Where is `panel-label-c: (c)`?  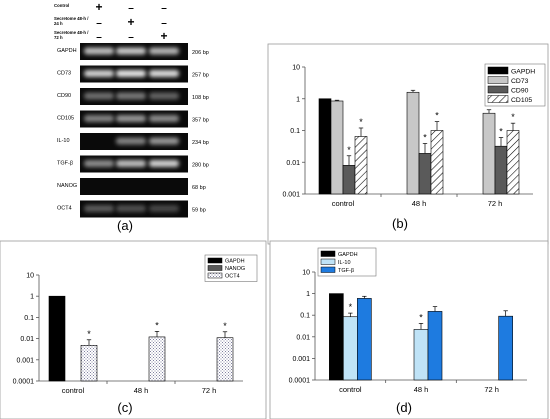 panel-label-c: (c) is located at coordinates (124, 407).